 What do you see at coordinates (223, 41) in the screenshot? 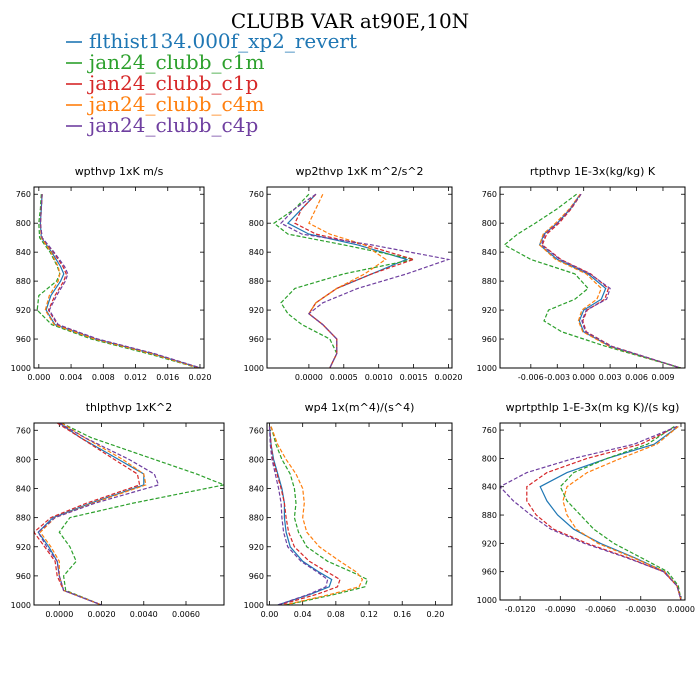
I see `legend-label: flthist134.000f_xp2_revert` at bounding box center [223, 41].